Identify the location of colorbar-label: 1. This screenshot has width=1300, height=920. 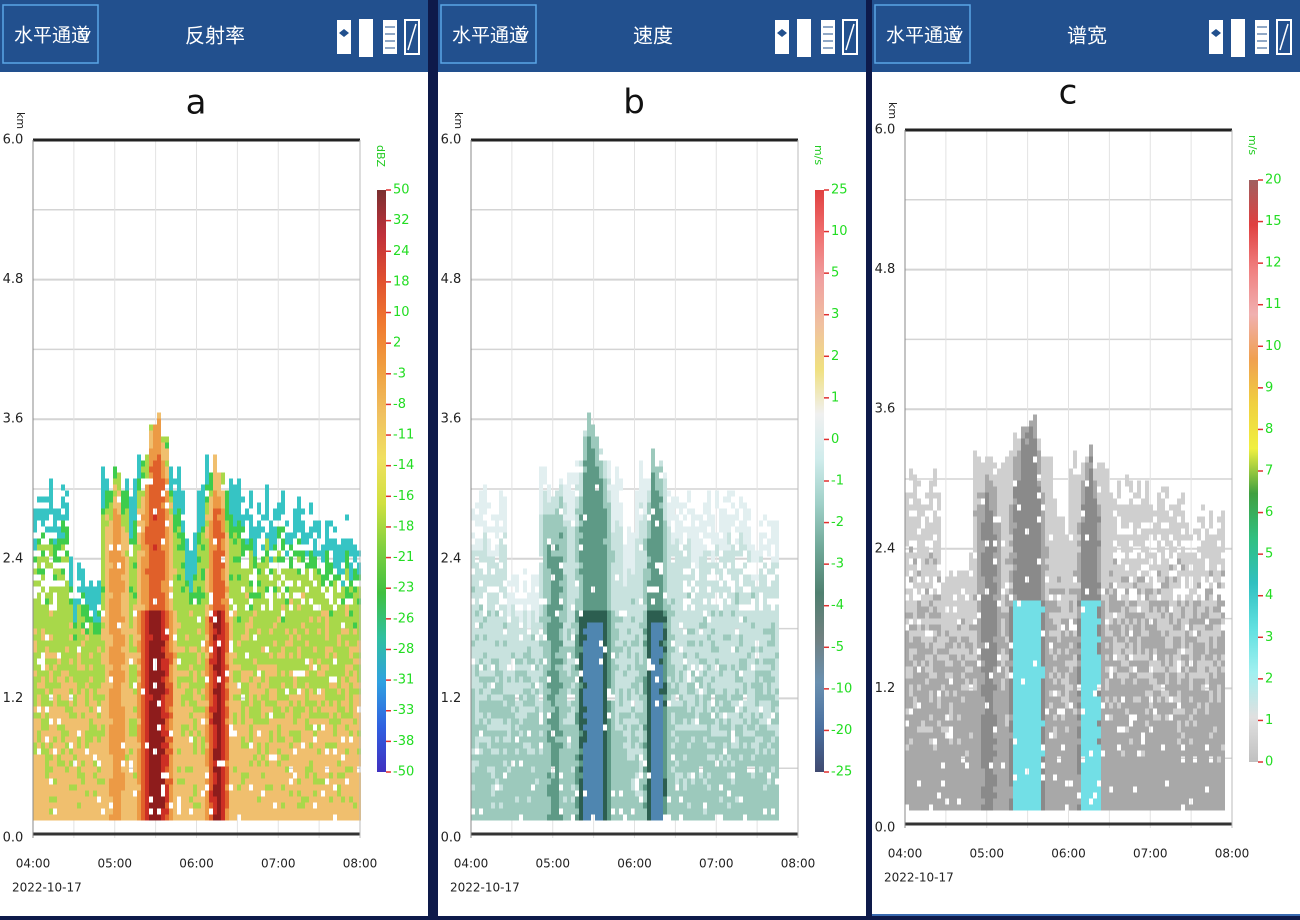
(1269, 720).